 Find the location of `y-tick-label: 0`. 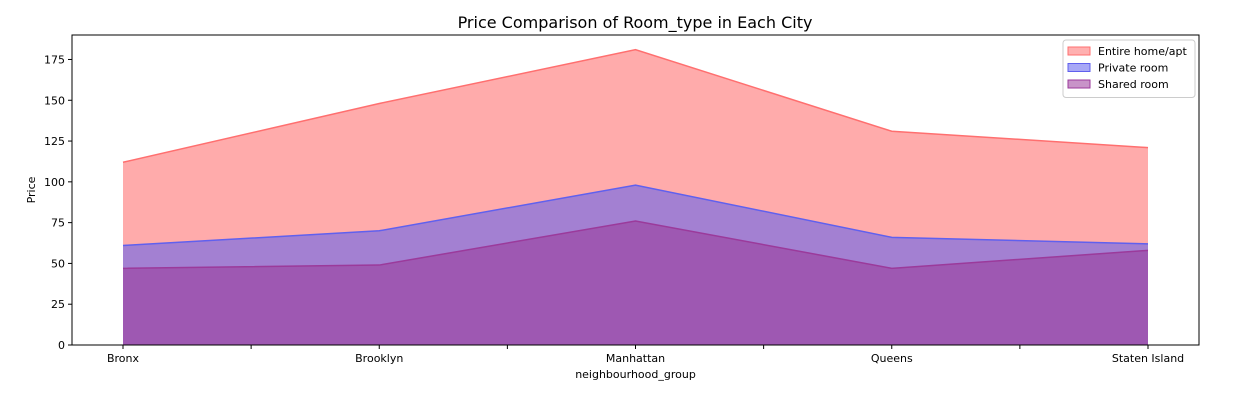

y-tick-label: 0 is located at coordinates (61, 345).